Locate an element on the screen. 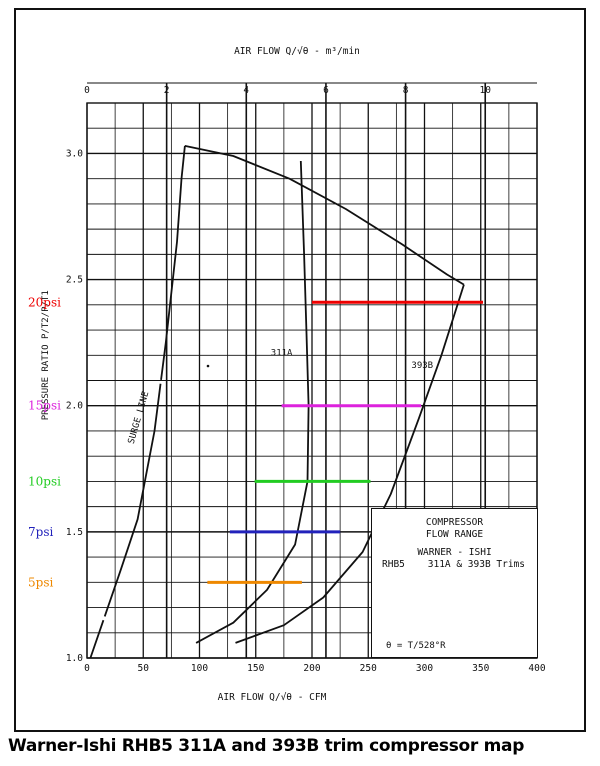 The image size is (600, 766). curve-label-311a: 311A is located at coordinates (282, 353).